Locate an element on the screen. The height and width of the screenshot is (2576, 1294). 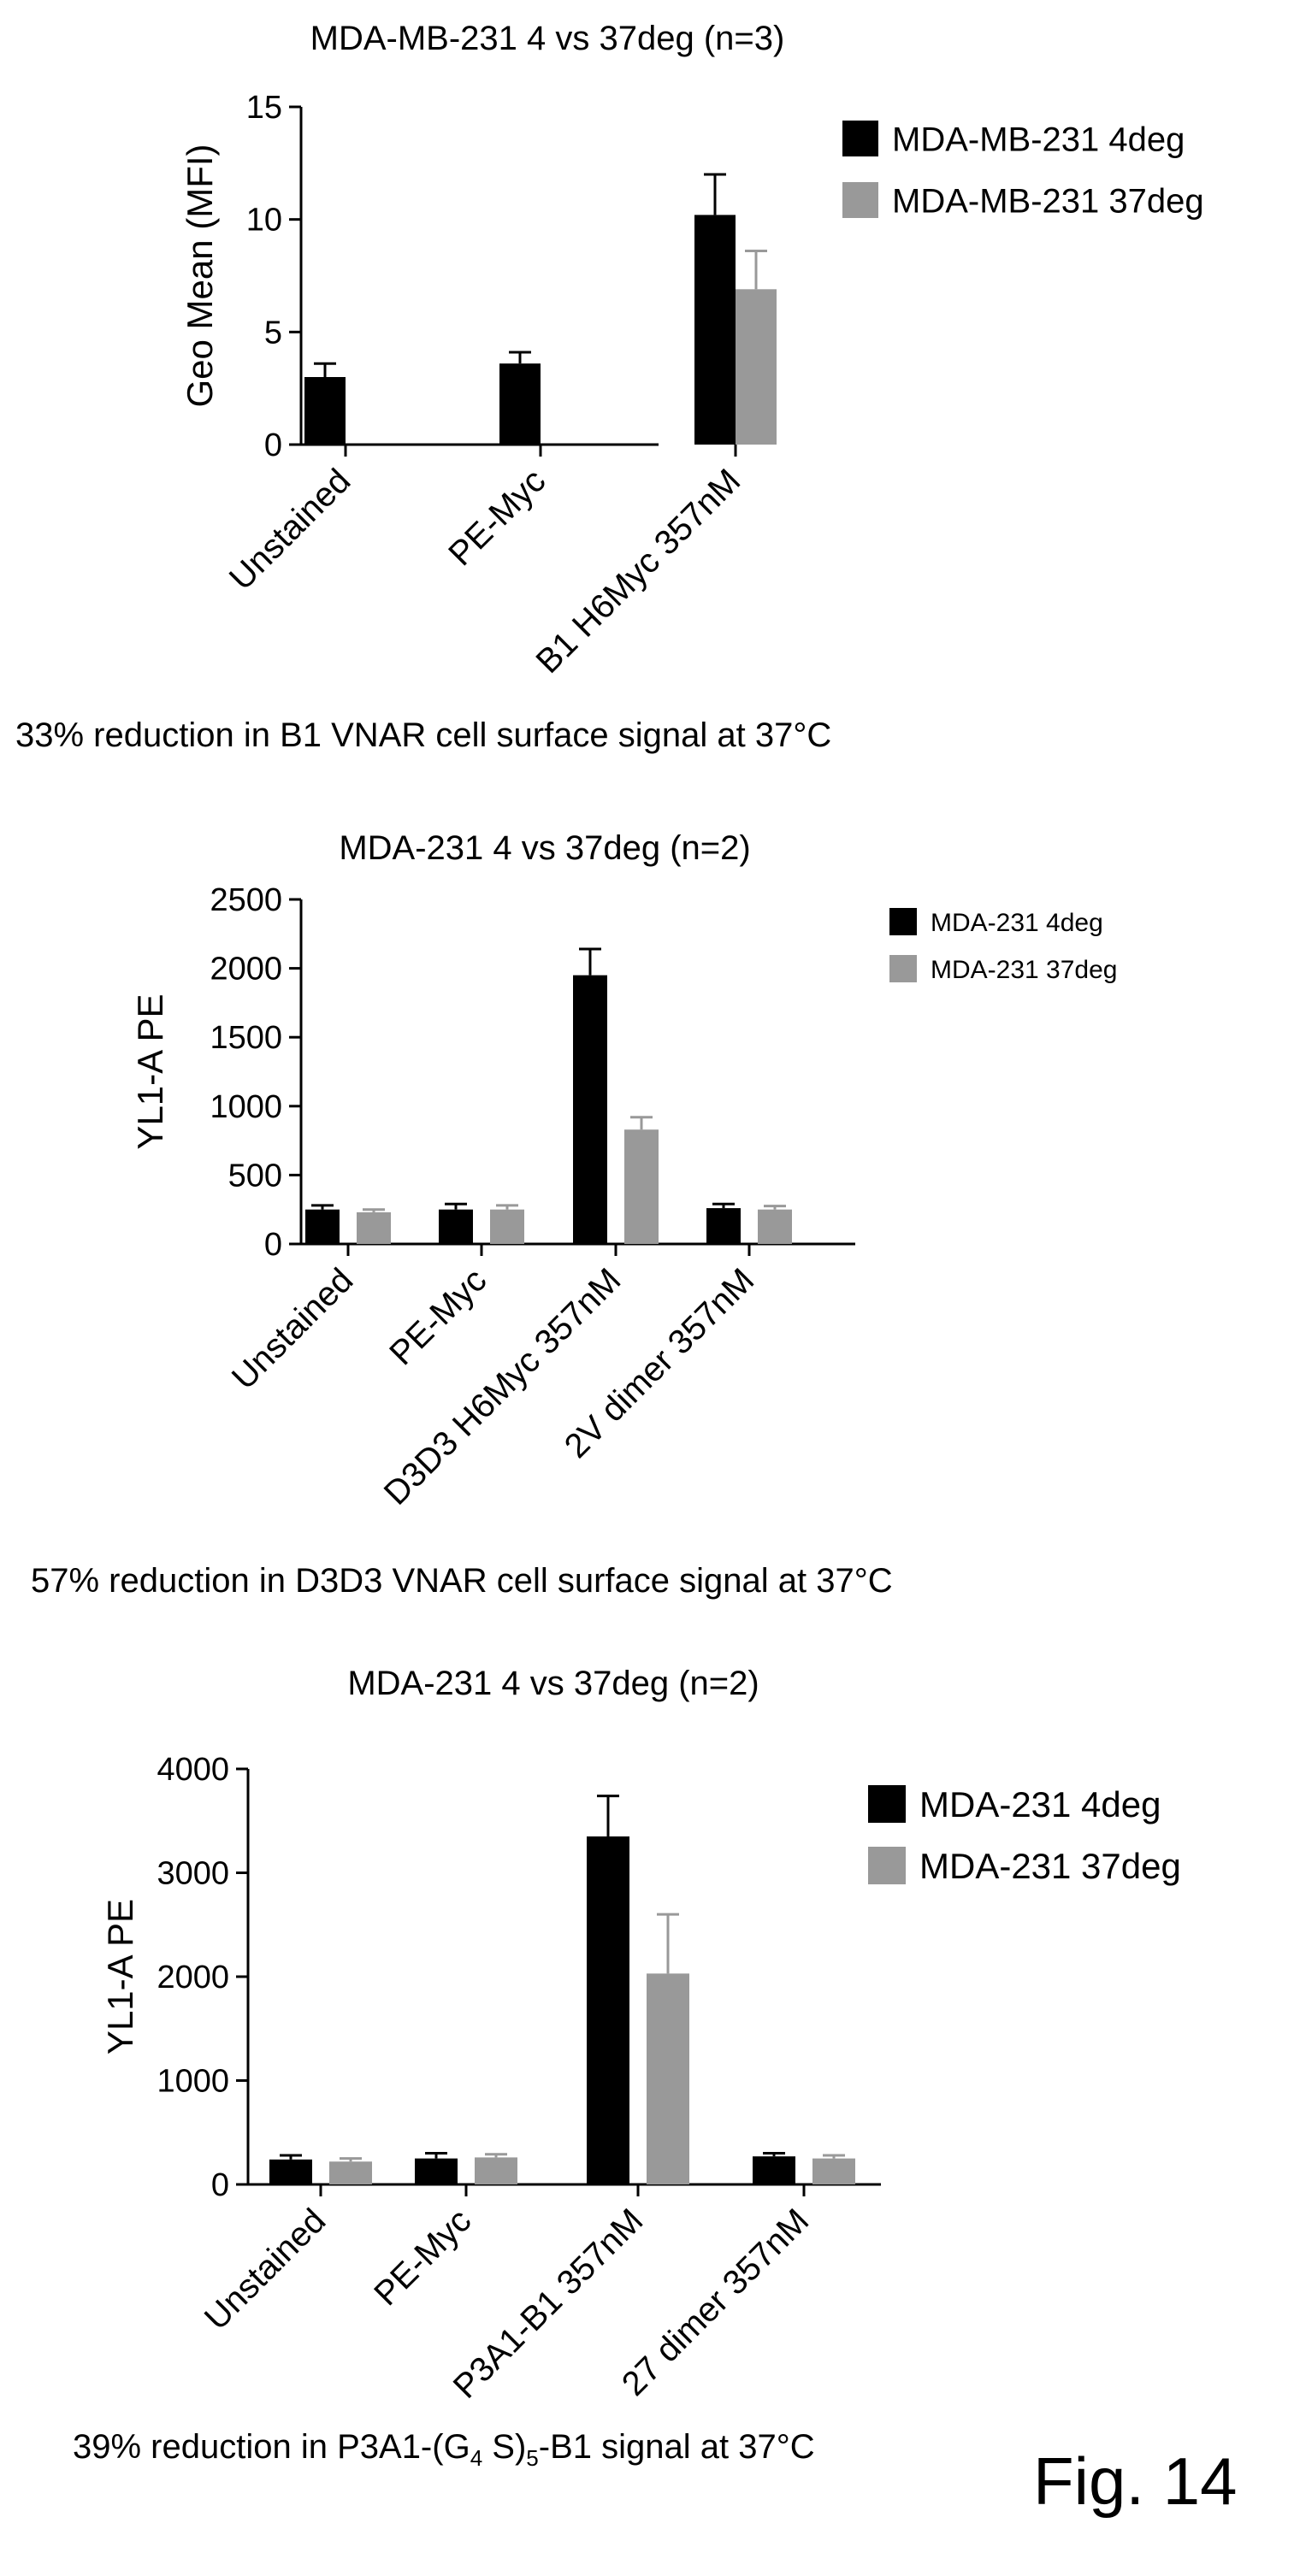
y-tick-label: 15 is located at coordinates (264, 108).